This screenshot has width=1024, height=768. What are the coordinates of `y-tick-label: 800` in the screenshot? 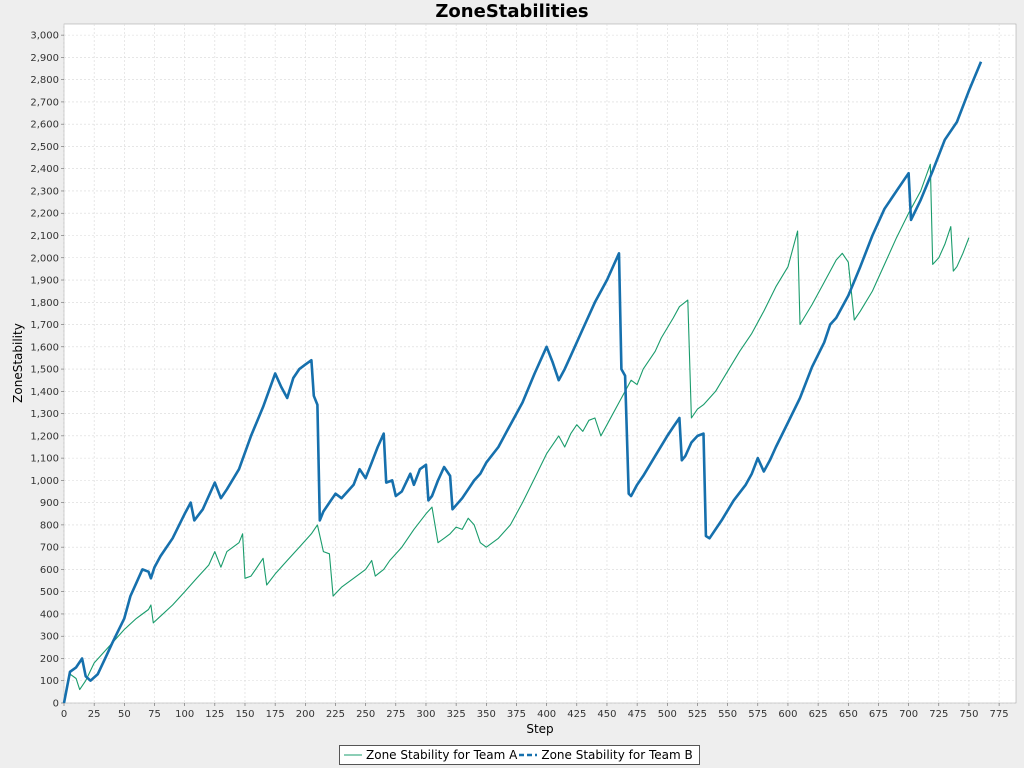 It's located at (49, 525).